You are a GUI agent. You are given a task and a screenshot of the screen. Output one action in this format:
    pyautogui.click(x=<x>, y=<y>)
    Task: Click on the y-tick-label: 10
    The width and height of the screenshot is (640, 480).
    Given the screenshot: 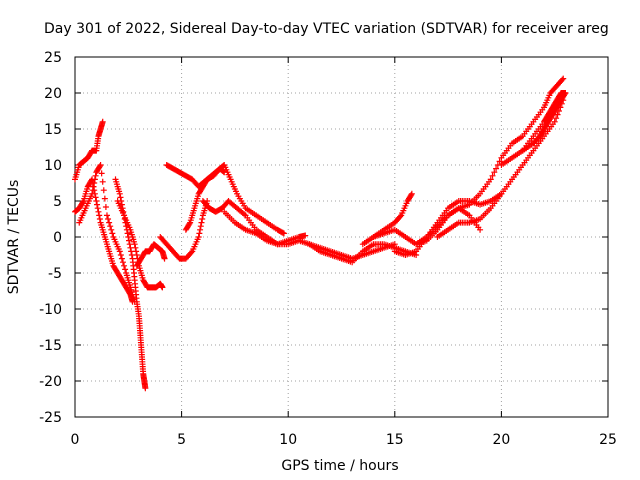 What is the action you would take?
    pyautogui.click(x=53, y=166)
    